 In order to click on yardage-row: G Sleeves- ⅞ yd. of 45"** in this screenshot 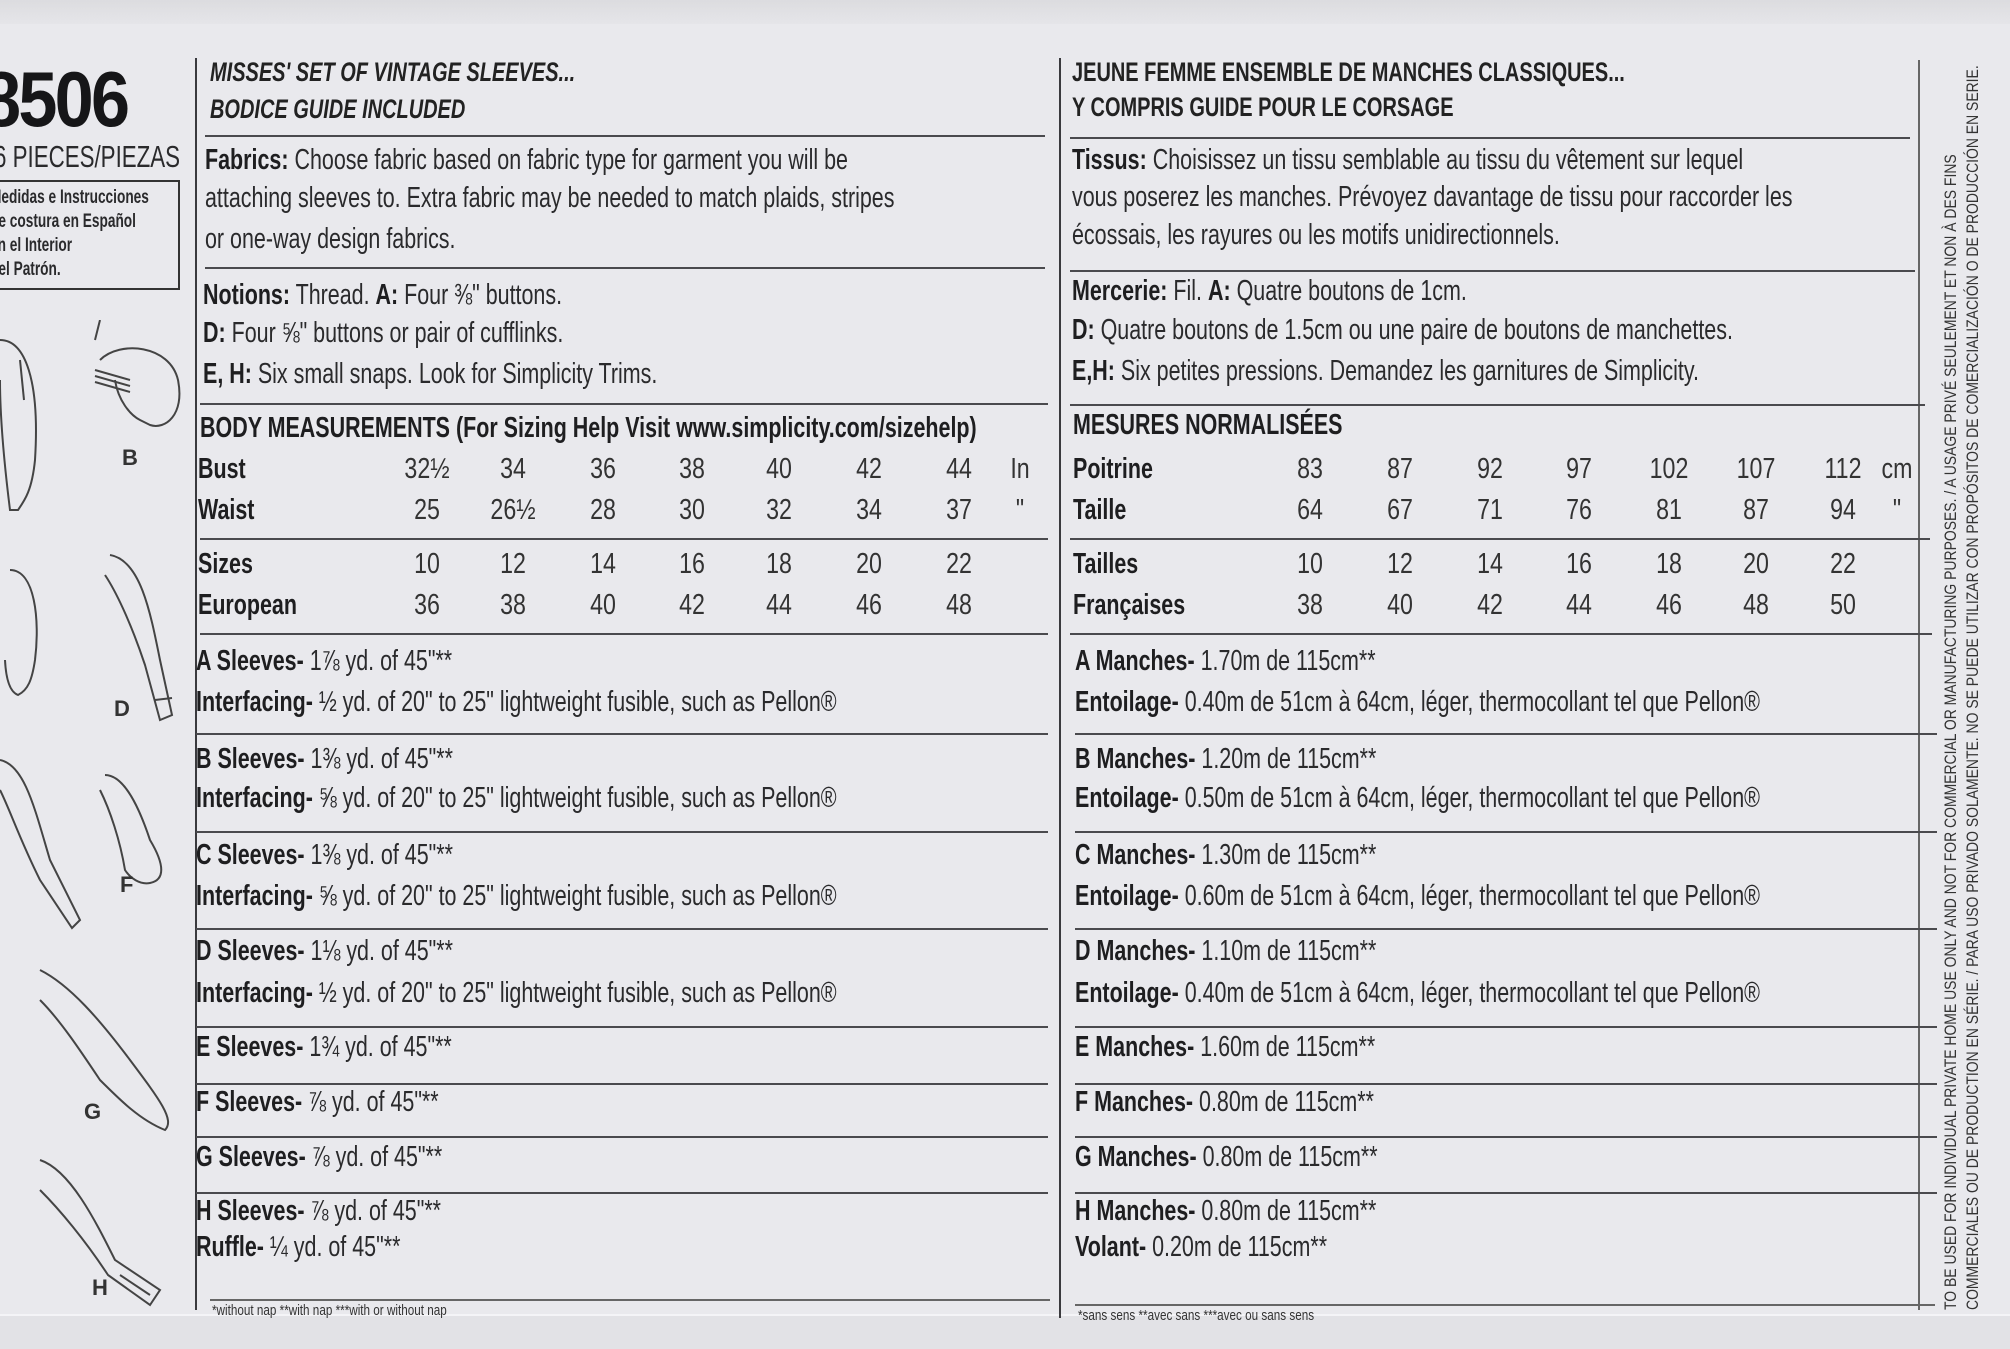, I will do `click(319, 1157)`.